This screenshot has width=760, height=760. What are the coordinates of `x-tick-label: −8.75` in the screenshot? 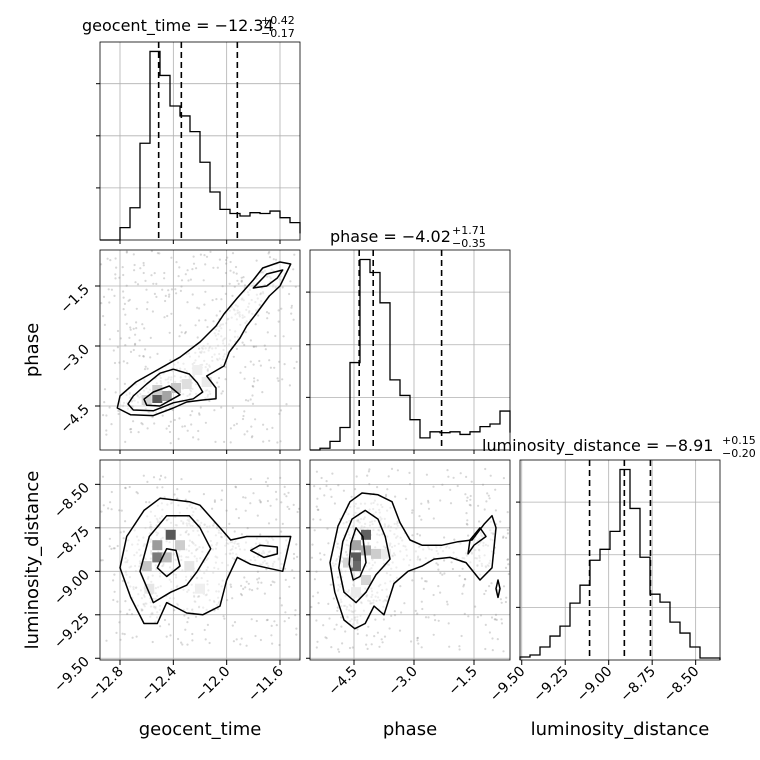 It's located at (638, 685).